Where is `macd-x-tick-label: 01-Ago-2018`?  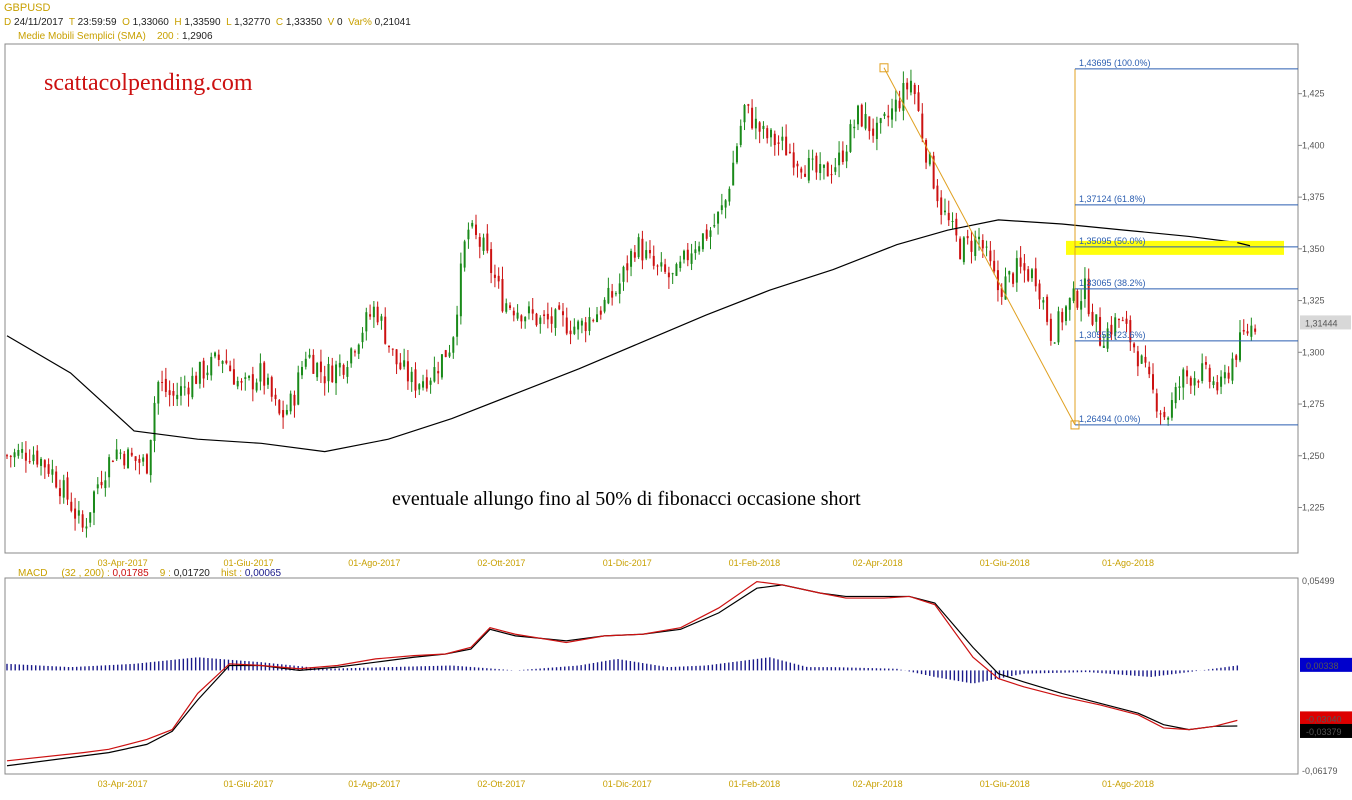 macd-x-tick-label: 01-Ago-2018 is located at coordinates (1128, 784).